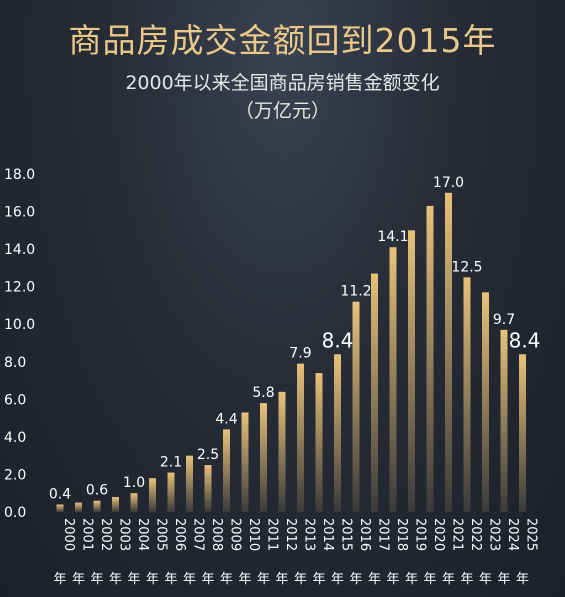 The image size is (565, 597). I want to click on data-label-2022: 12.5, so click(466, 267).